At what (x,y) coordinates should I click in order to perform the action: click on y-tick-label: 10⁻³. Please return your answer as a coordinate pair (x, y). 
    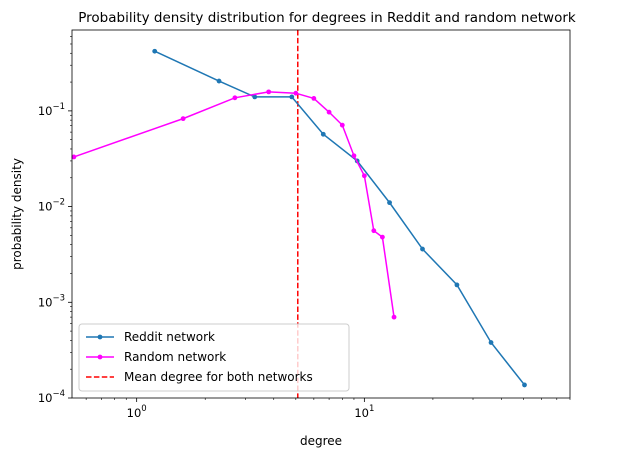
    Looking at the image, I should click on (51, 301).